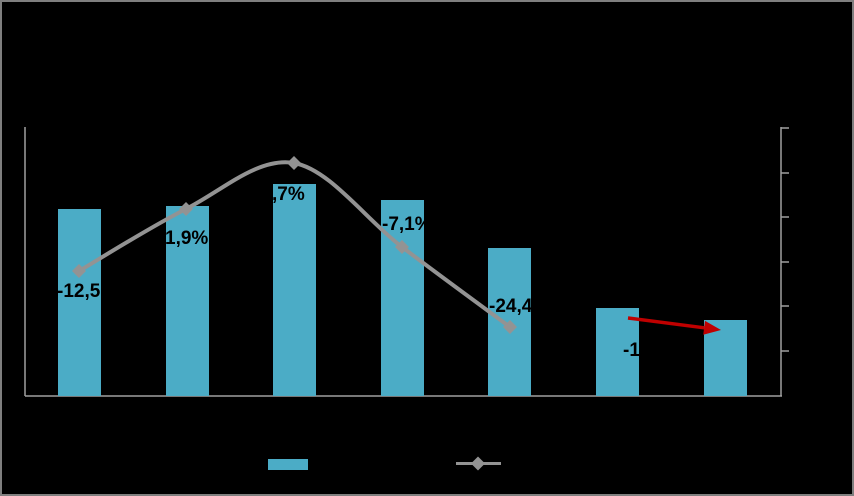 This screenshot has width=854, height=496. I want to click on legend-diamond-icon, so click(478, 463).